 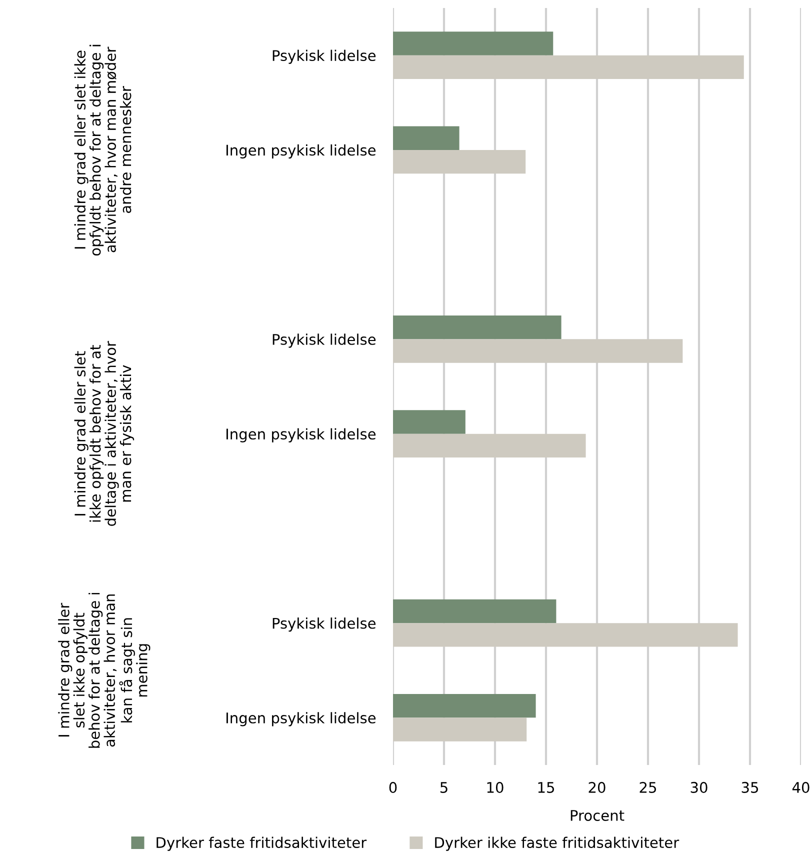 What do you see at coordinates (444, 787) in the screenshot?
I see `x-tick-label: 5` at bounding box center [444, 787].